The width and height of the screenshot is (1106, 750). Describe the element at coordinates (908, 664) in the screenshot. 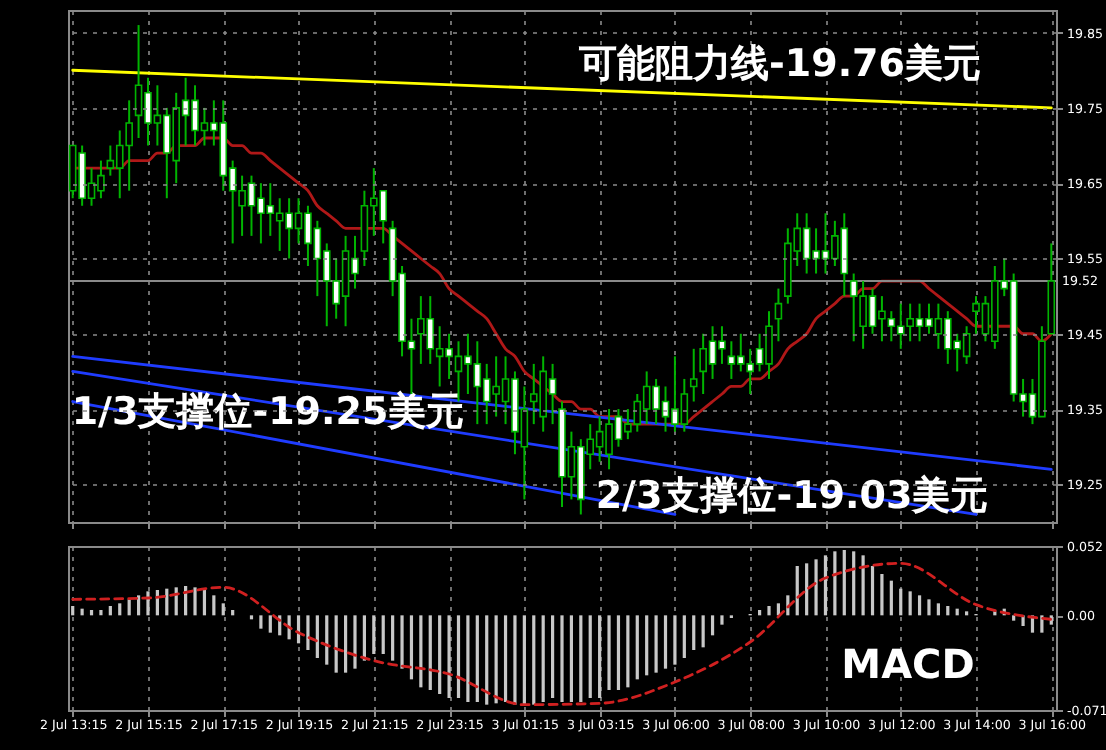

I see `annotation: MACD` at that location.